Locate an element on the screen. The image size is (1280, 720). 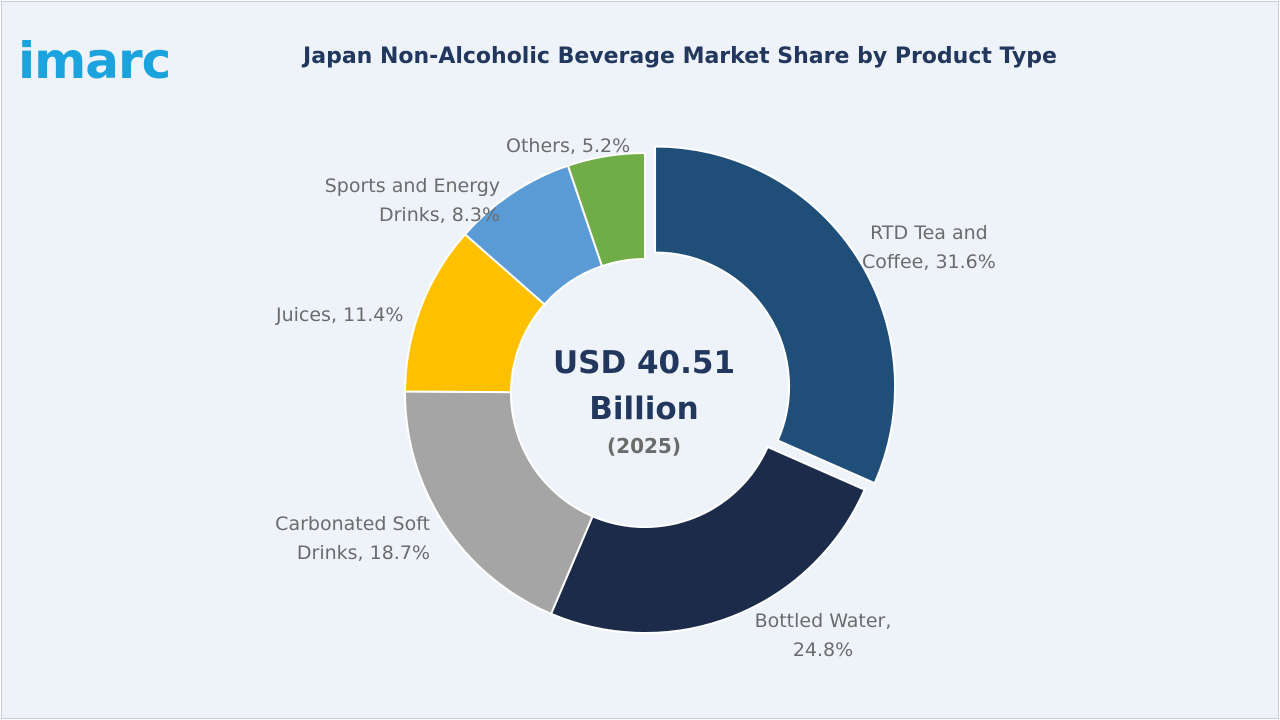
label-bottled-water: Bottled Water, 24.8% is located at coordinates (823, 636).